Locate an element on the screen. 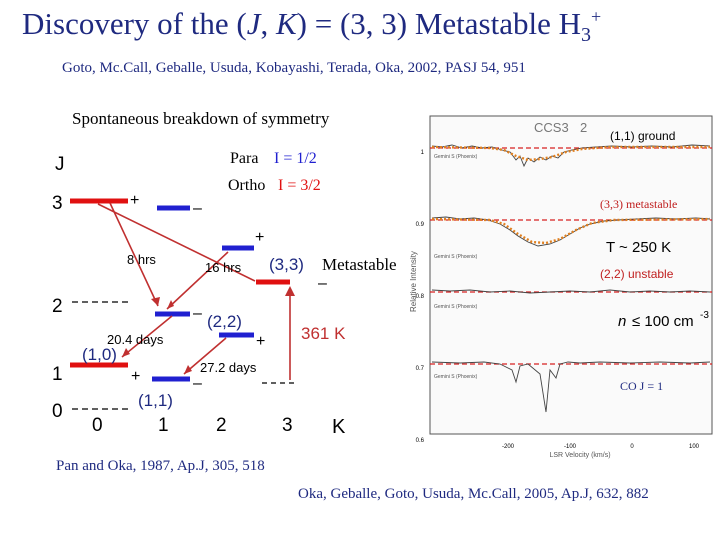  state-label-10: (1,0) is located at coordinates (99, 354).